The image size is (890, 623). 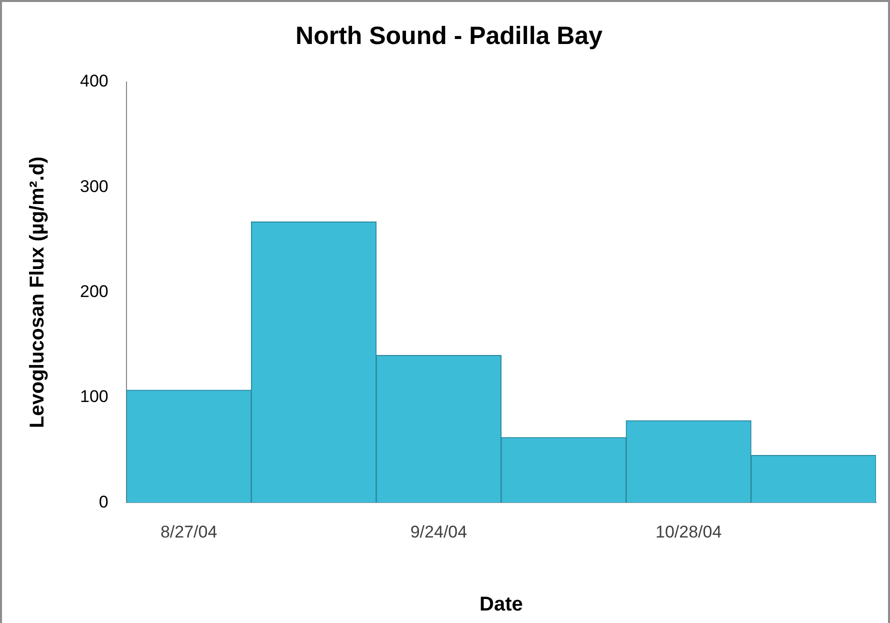 I want to click on y-tick-label: 300, so click(x=94, y=186).